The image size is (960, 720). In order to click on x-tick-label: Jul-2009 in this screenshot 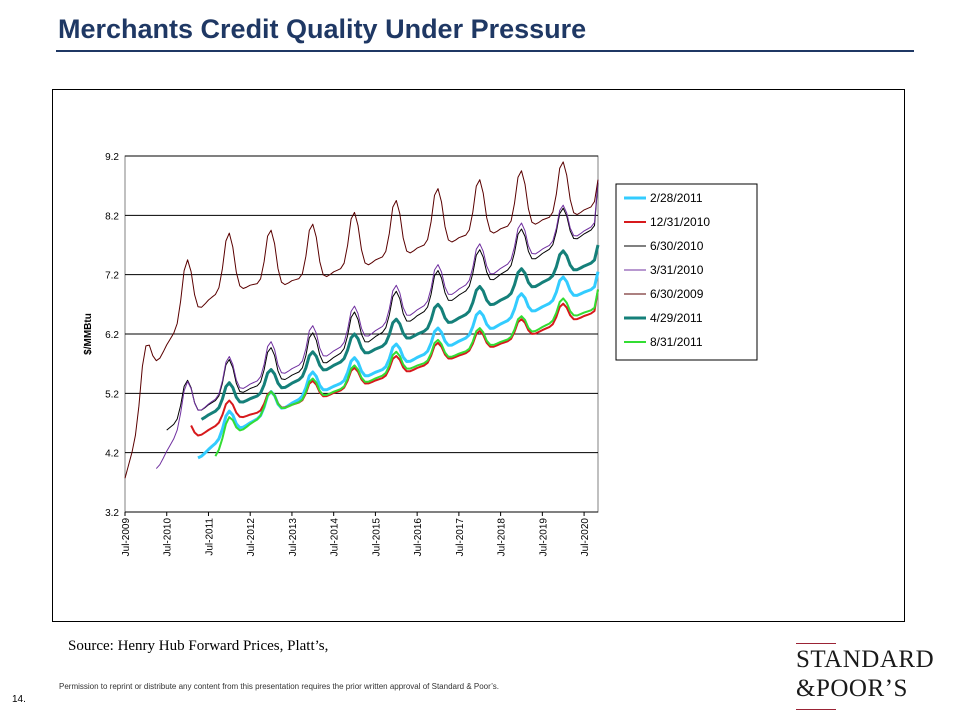, I will do `click(126, 537)`.